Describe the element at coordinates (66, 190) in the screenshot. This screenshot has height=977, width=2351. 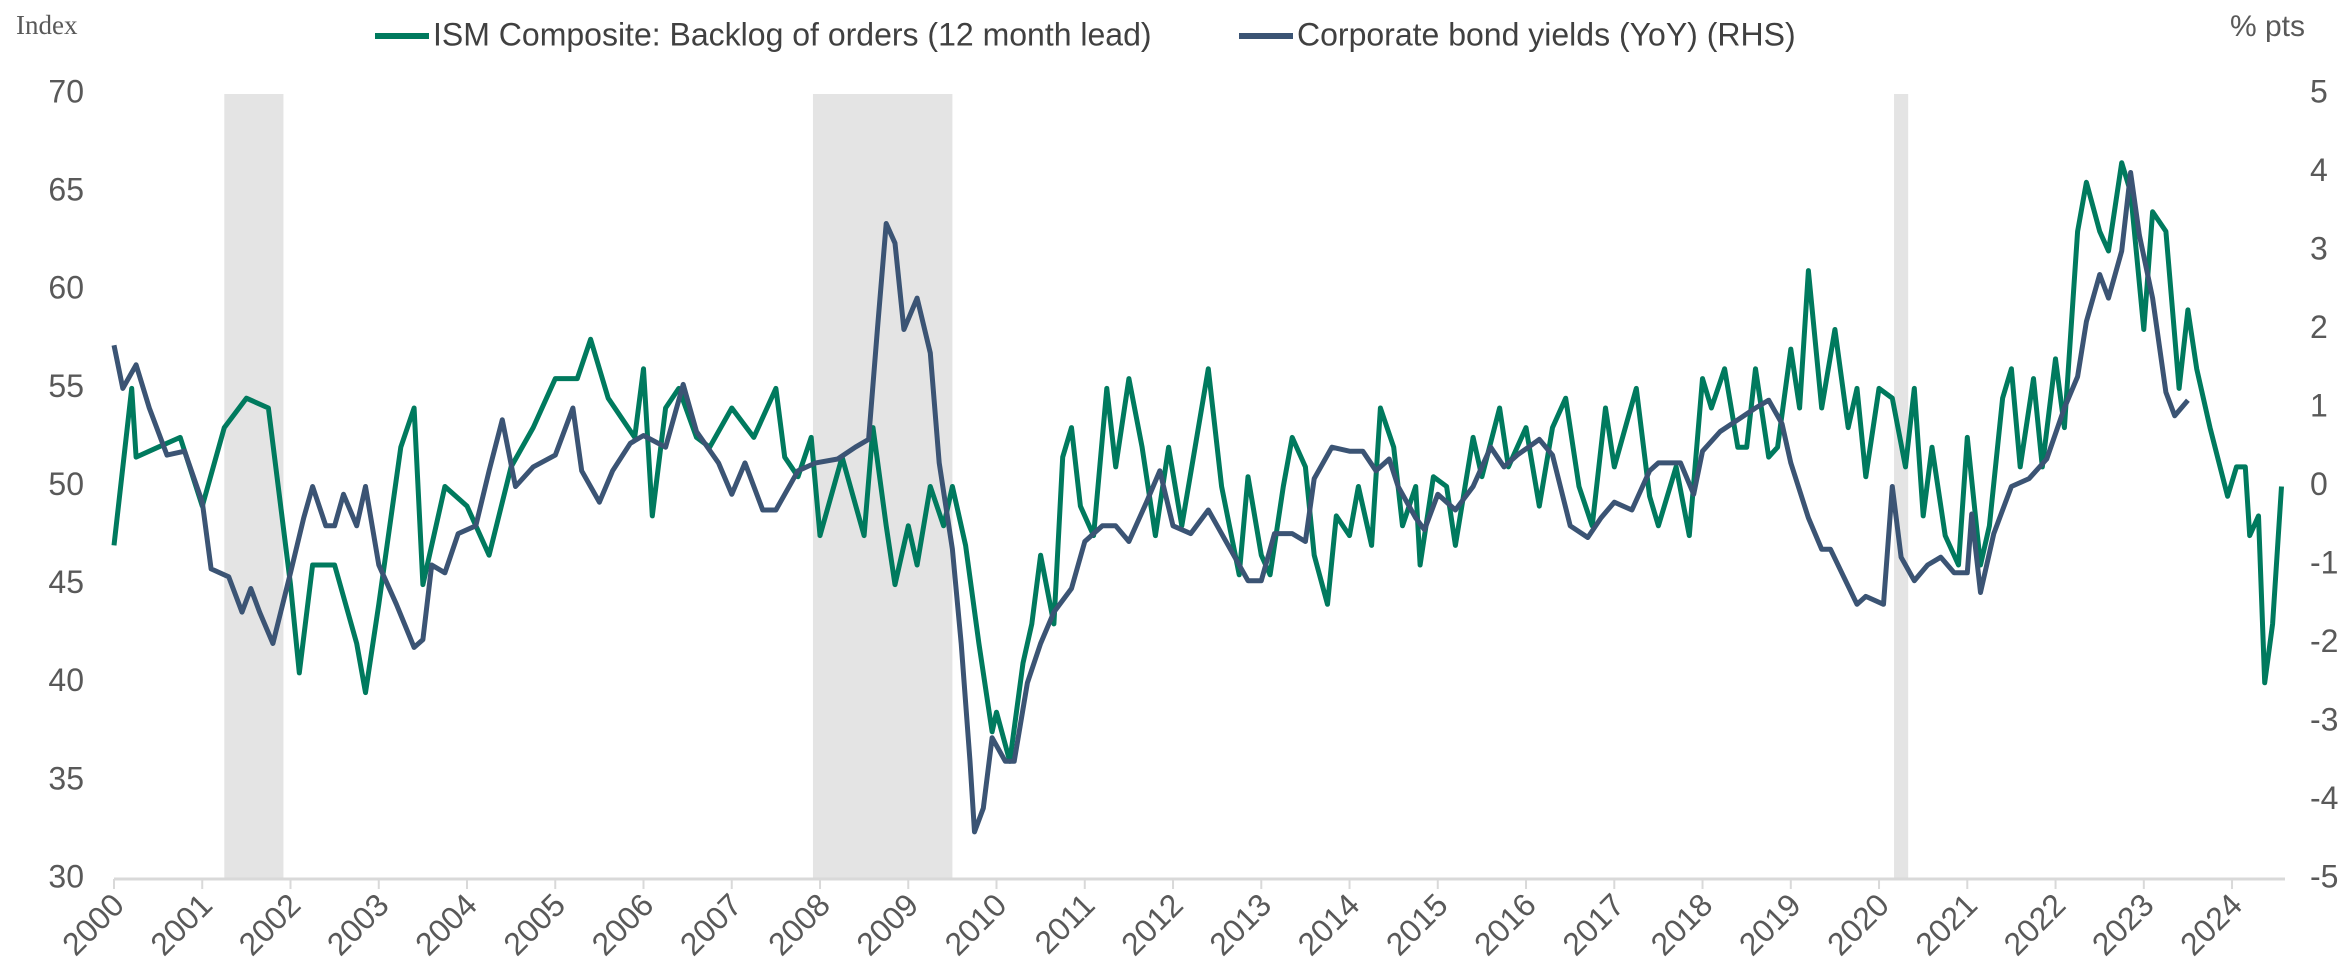
I see `y-tick-label: 65` at that location.